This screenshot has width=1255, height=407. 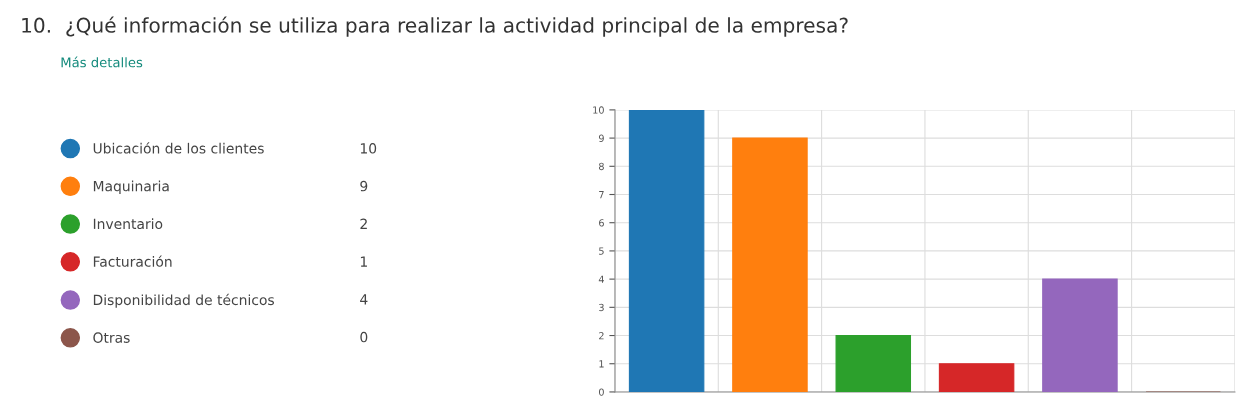 I want to click on text: Más detalles, so click(x=102, y=62).